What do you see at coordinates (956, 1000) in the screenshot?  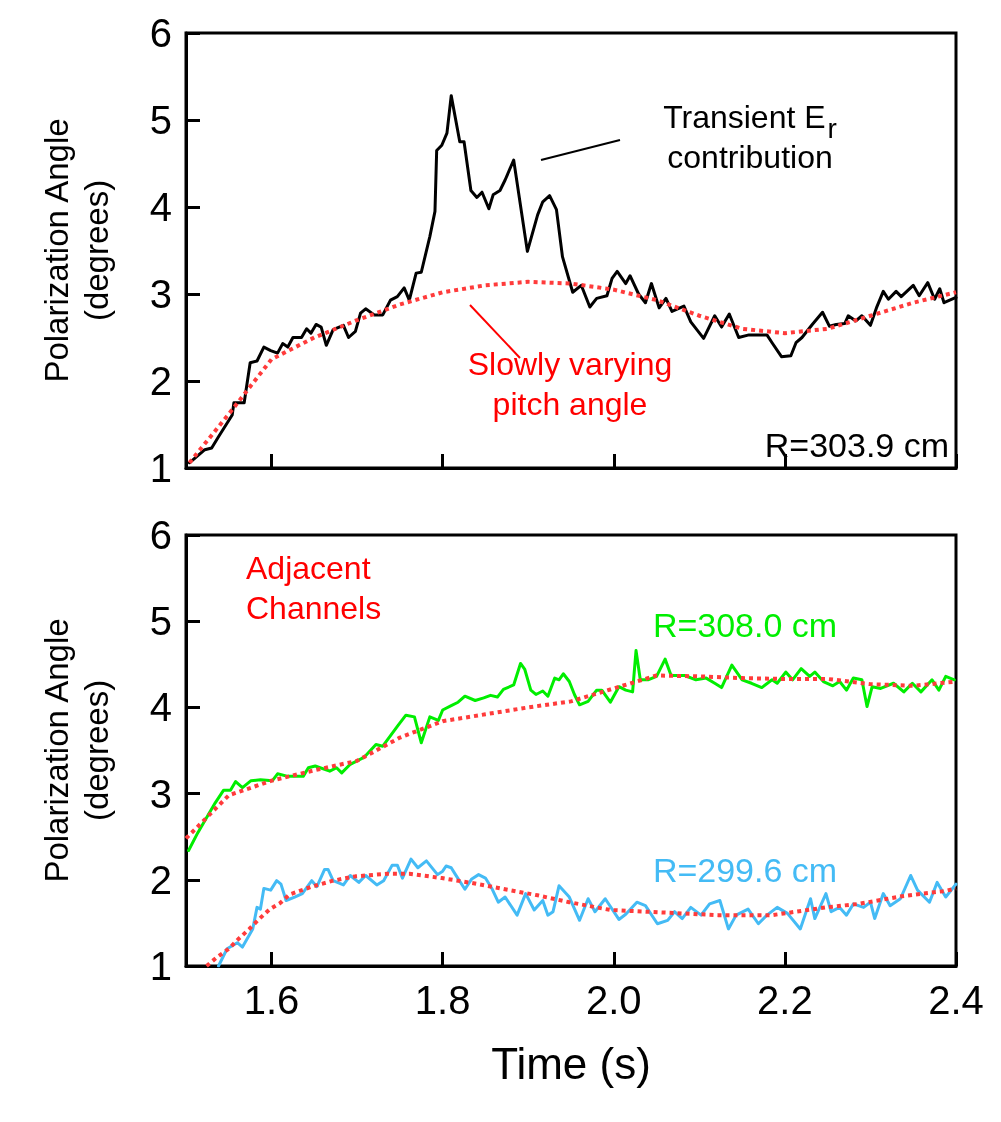 I see `x-tick-label: 2.4` at bounding box center [956, 1000].